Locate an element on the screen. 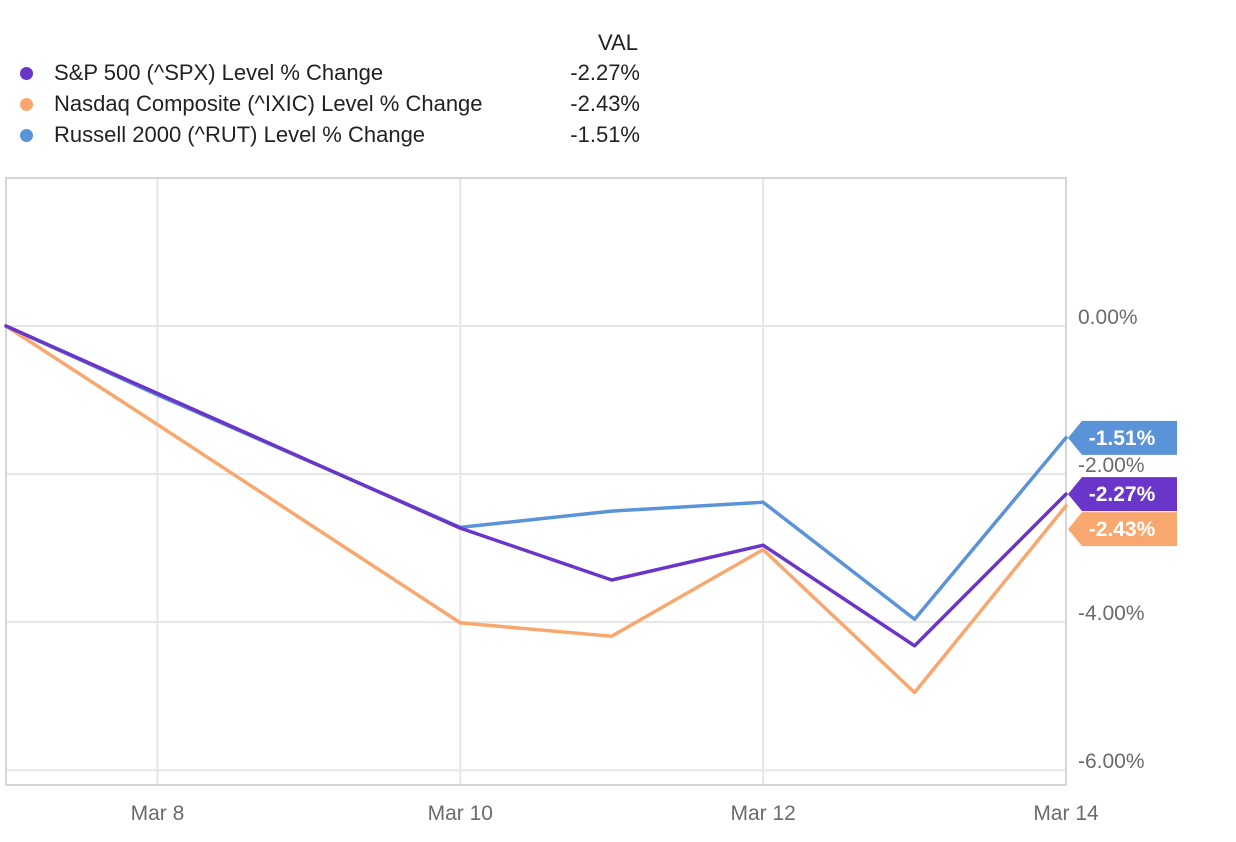  legend-dot-ixic is located at coordinates (26, 104).